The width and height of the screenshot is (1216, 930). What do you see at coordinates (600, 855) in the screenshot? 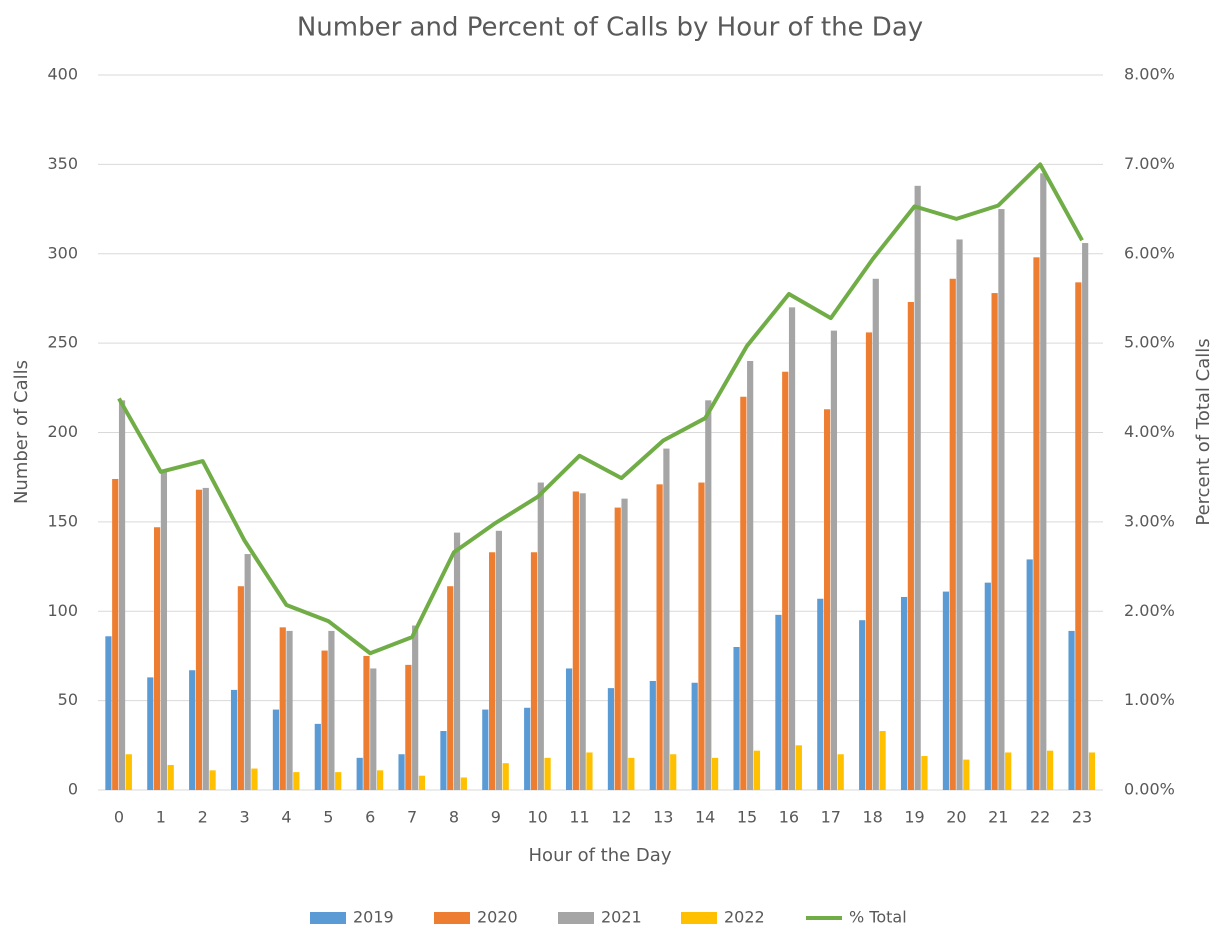
I see `x-axis-label: Hour of the Day` at bounding box center [600, 855].